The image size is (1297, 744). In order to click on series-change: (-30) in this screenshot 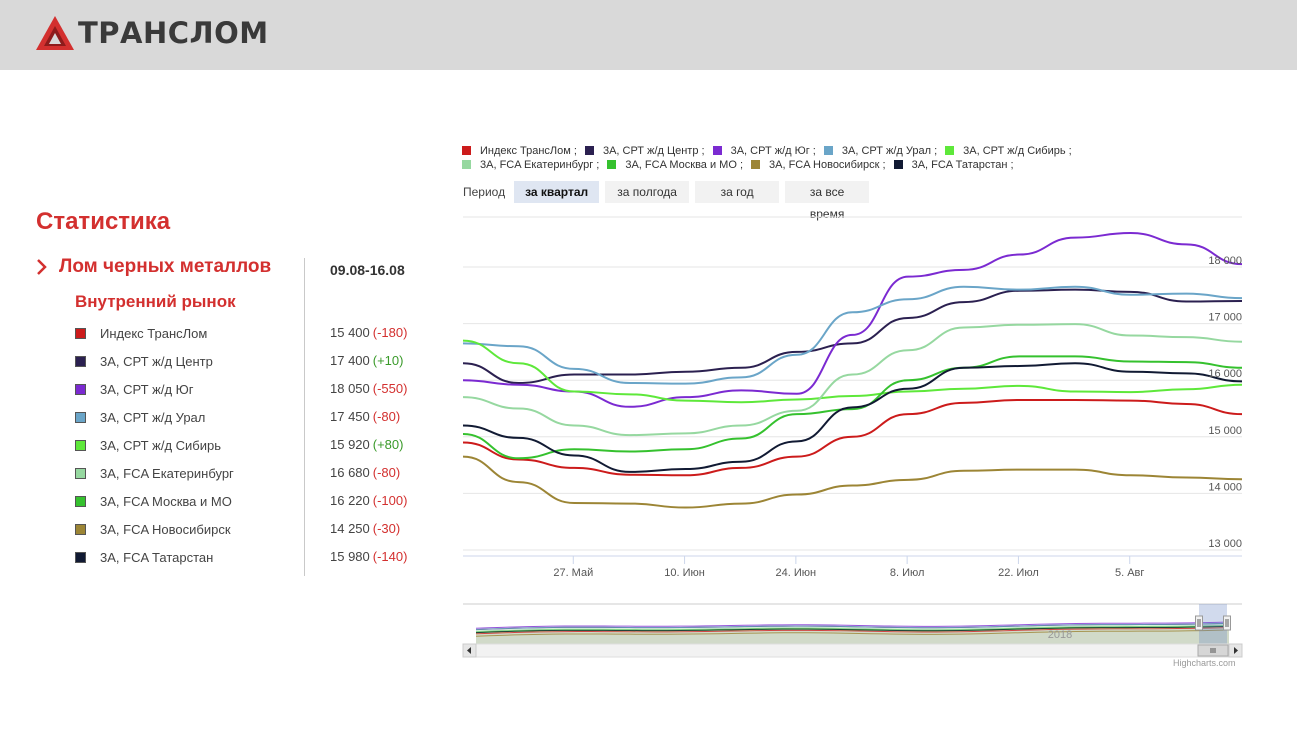, I will do `click(386, 528)`.